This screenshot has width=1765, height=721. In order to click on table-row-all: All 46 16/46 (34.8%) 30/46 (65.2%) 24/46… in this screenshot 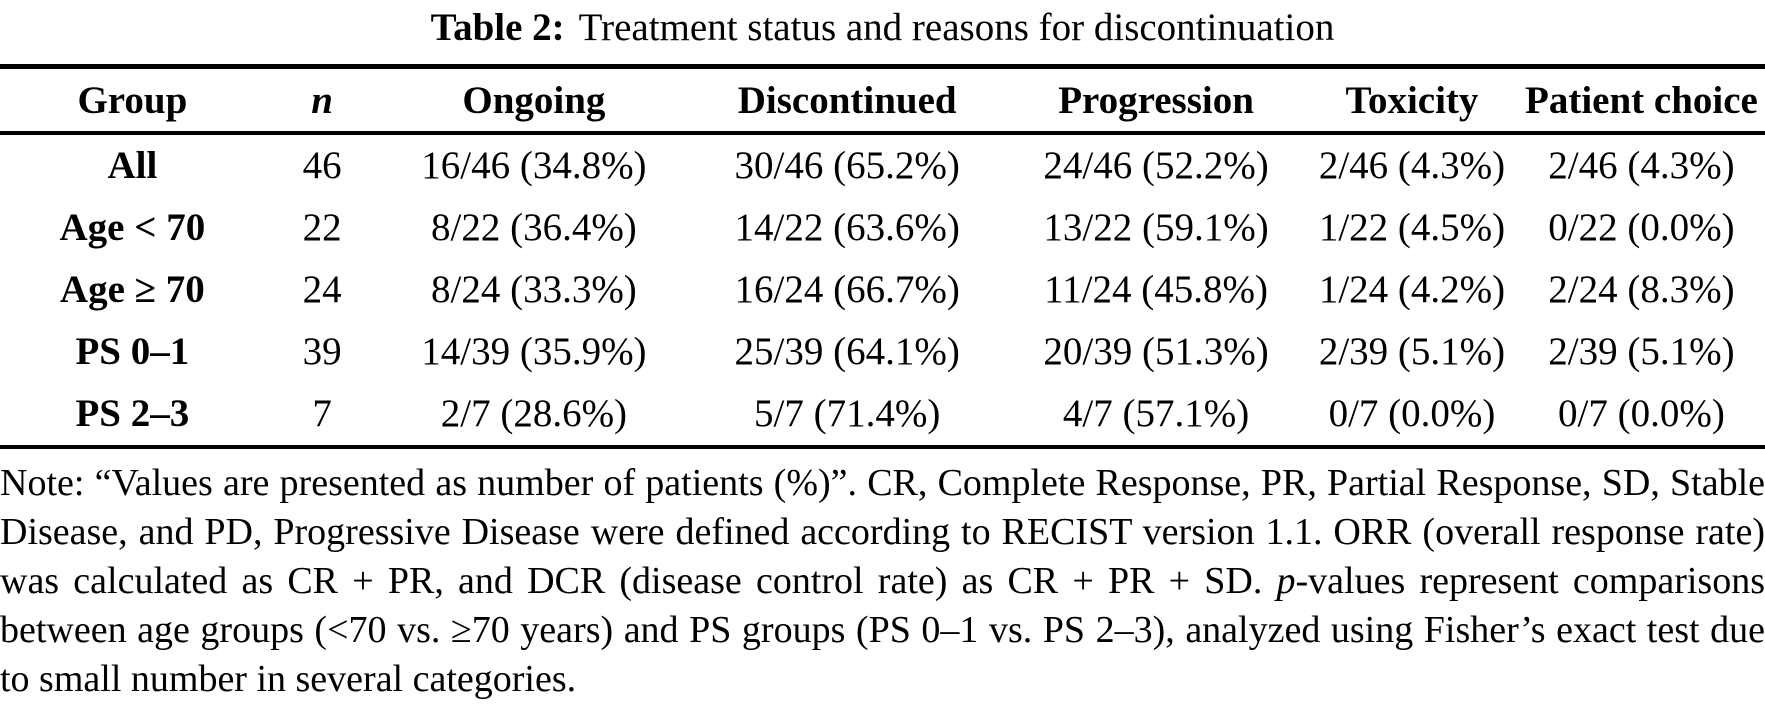, I will do `click(882, 165)`.